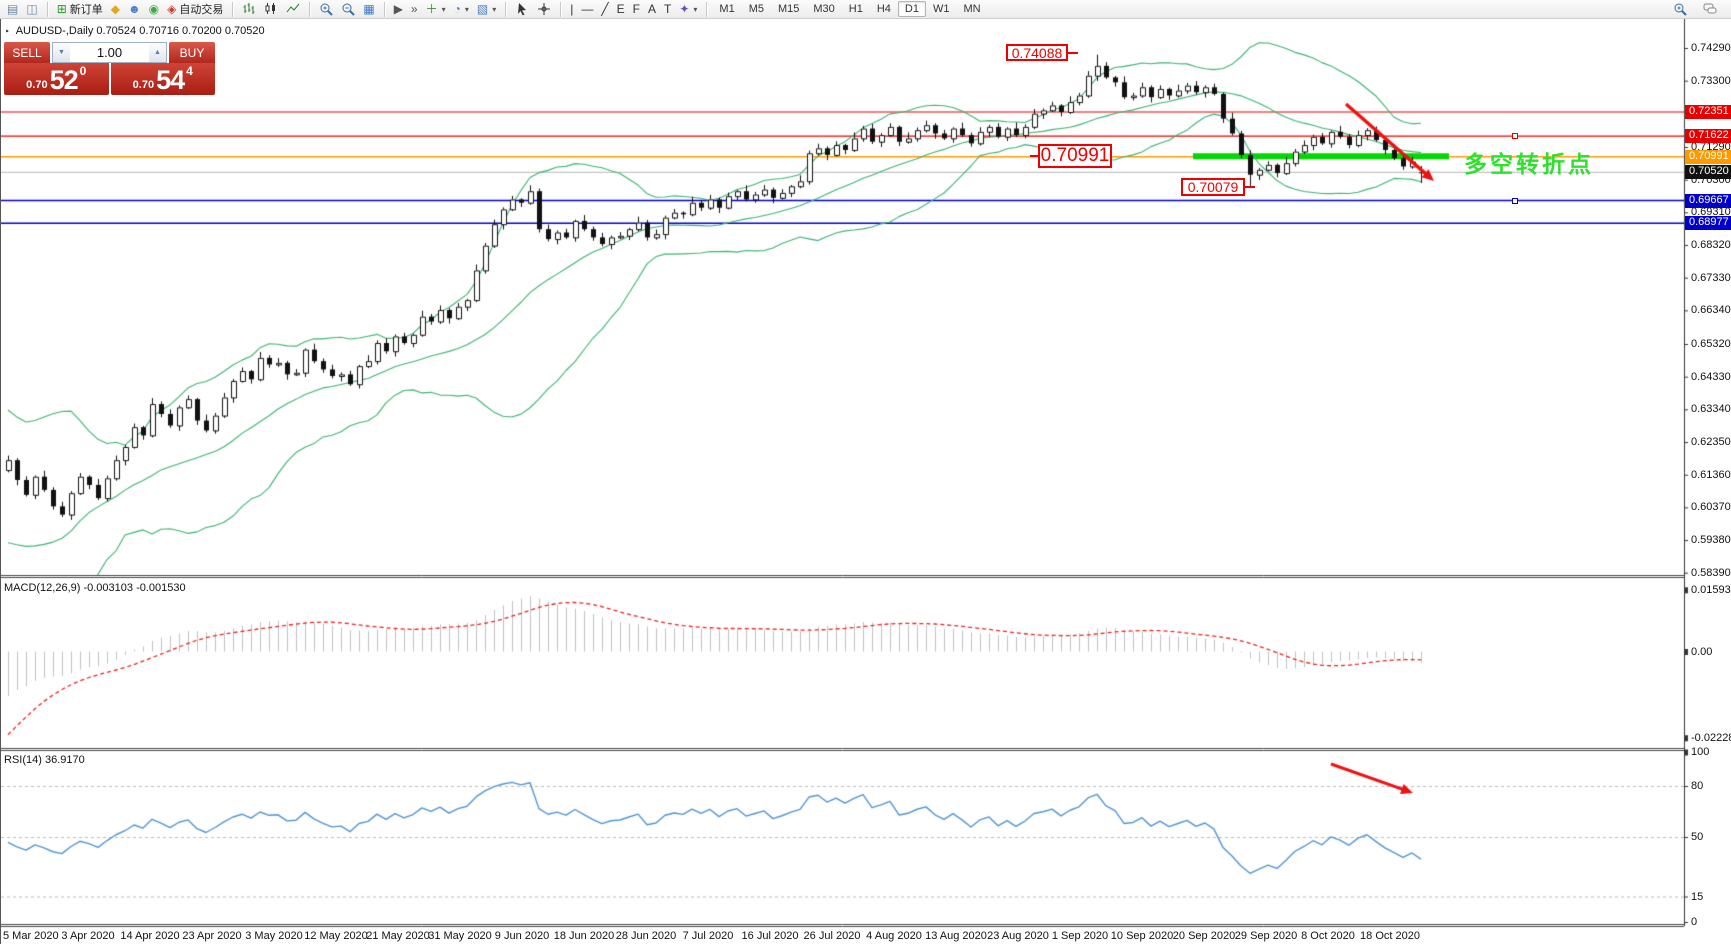 The height and width of the screenshot is (944, 1731). I want to click on price-annotation: 0.70991, so click(1075, 156).